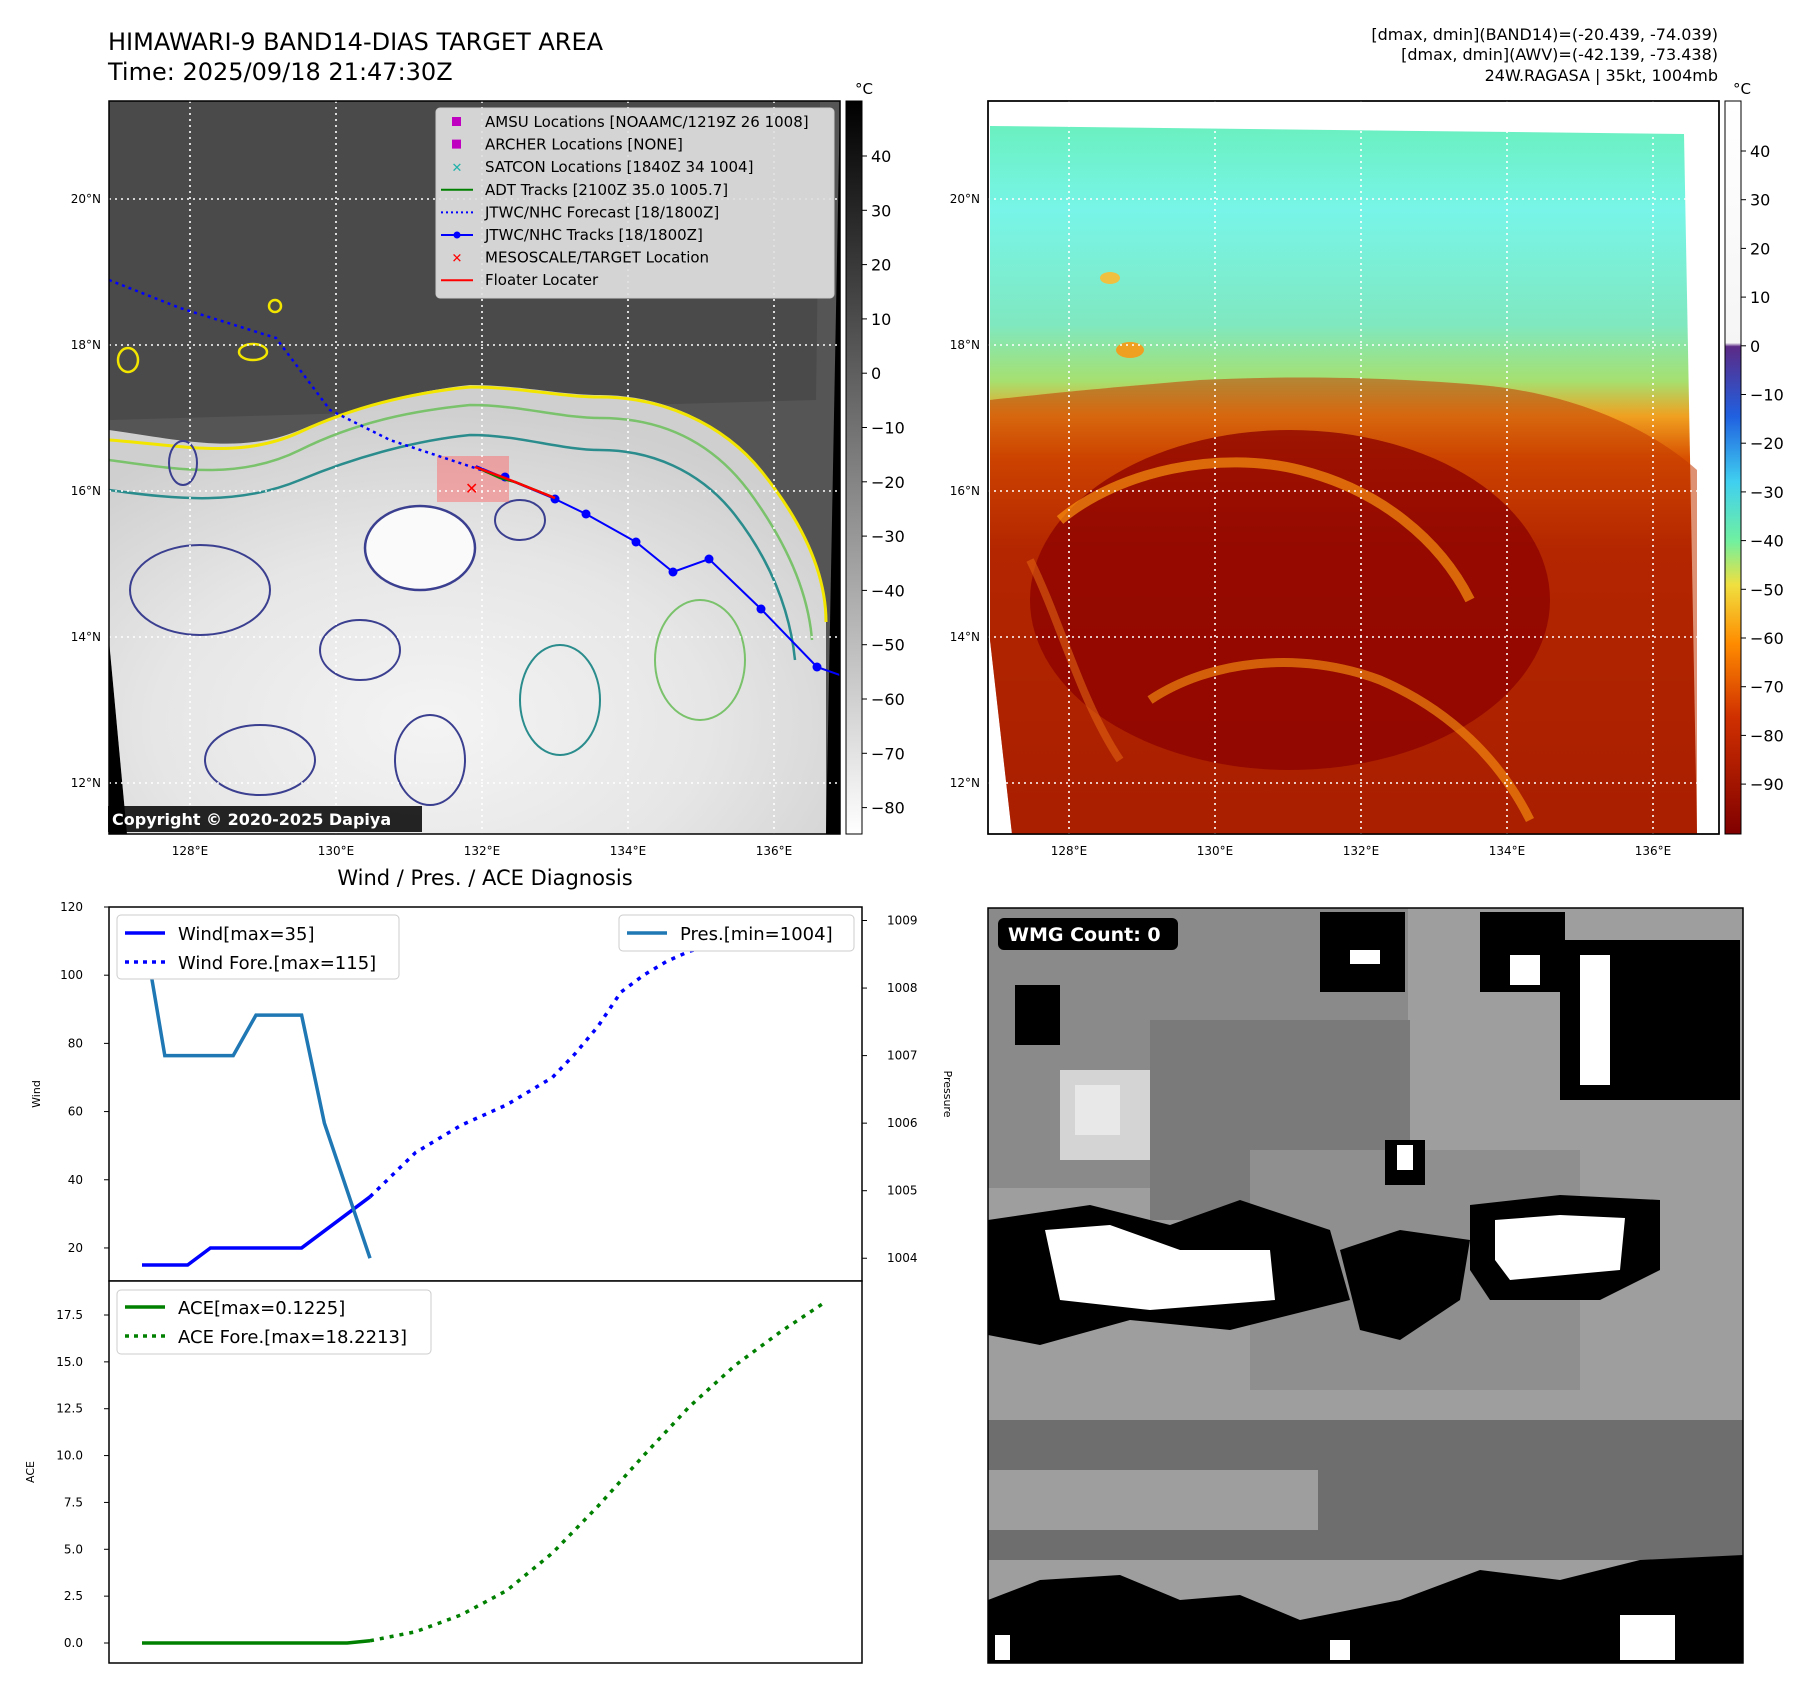  What do you see at coordinates (1653, 851) in the screenshot?
I see `lon-tick-label: 136°E` at bounding box center [1653, 851].